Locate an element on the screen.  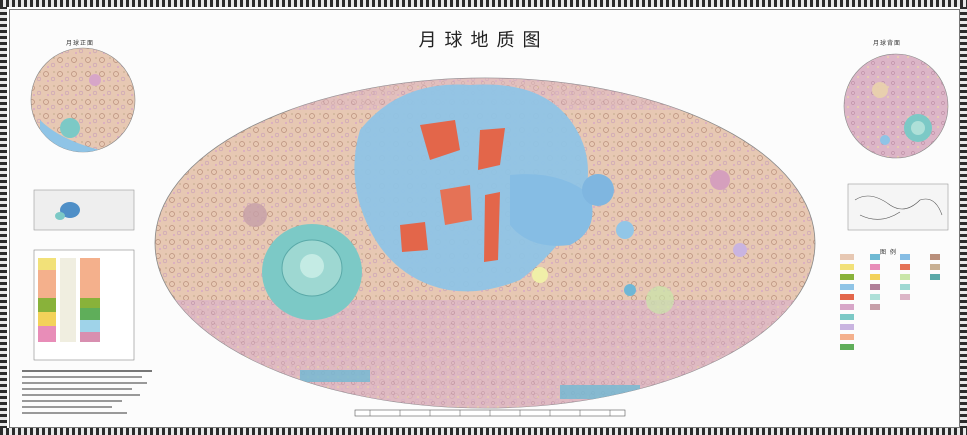
near-side-title: 月球正面 is located at coordinates (80, 43).